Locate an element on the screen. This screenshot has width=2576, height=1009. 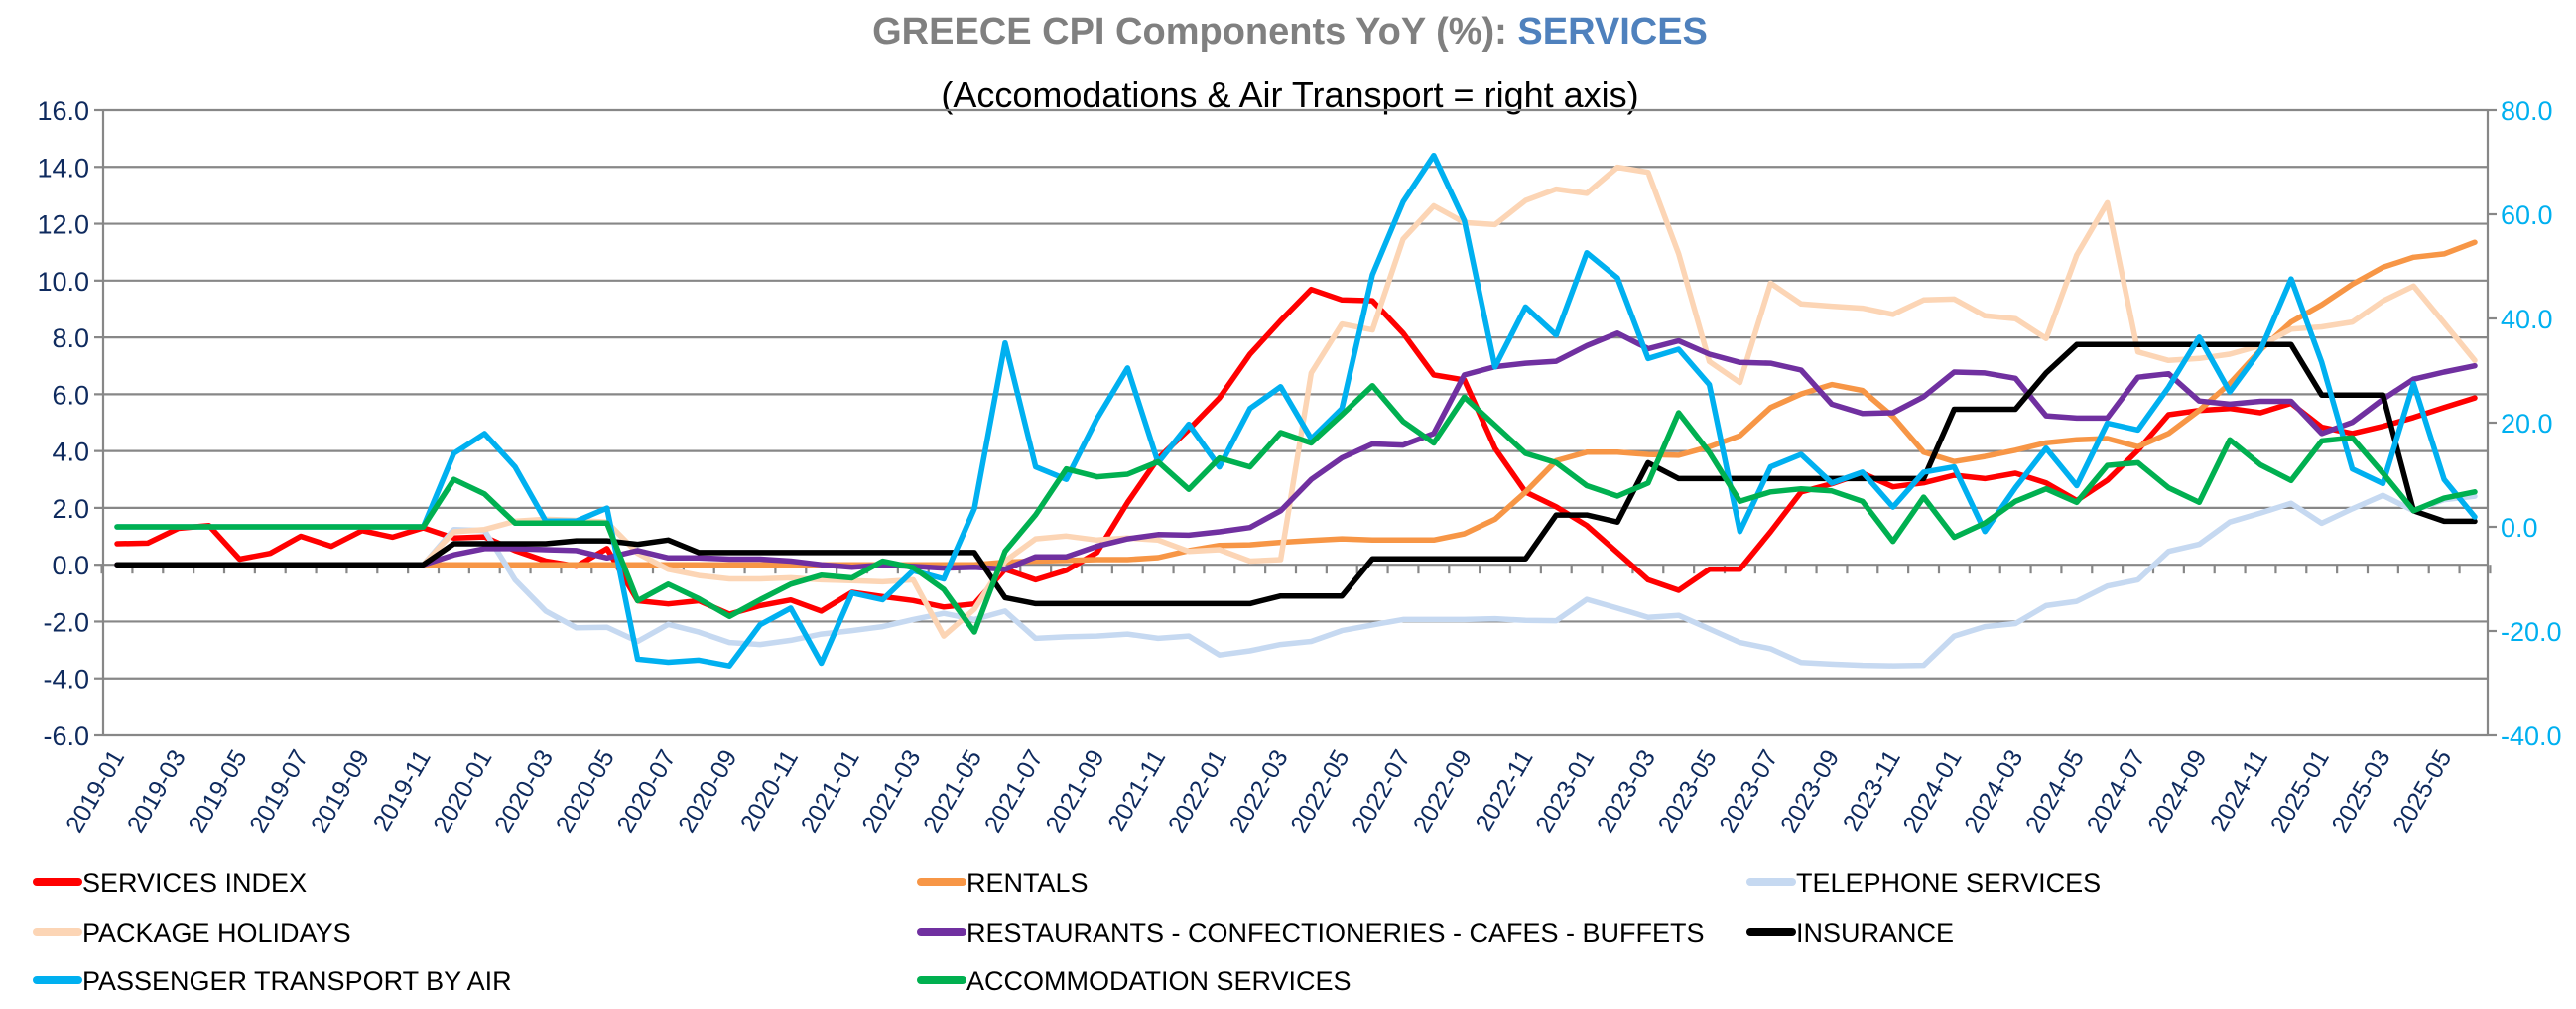
x-axis-tick-label: 2020-03 is located at coordinates (524, 791).